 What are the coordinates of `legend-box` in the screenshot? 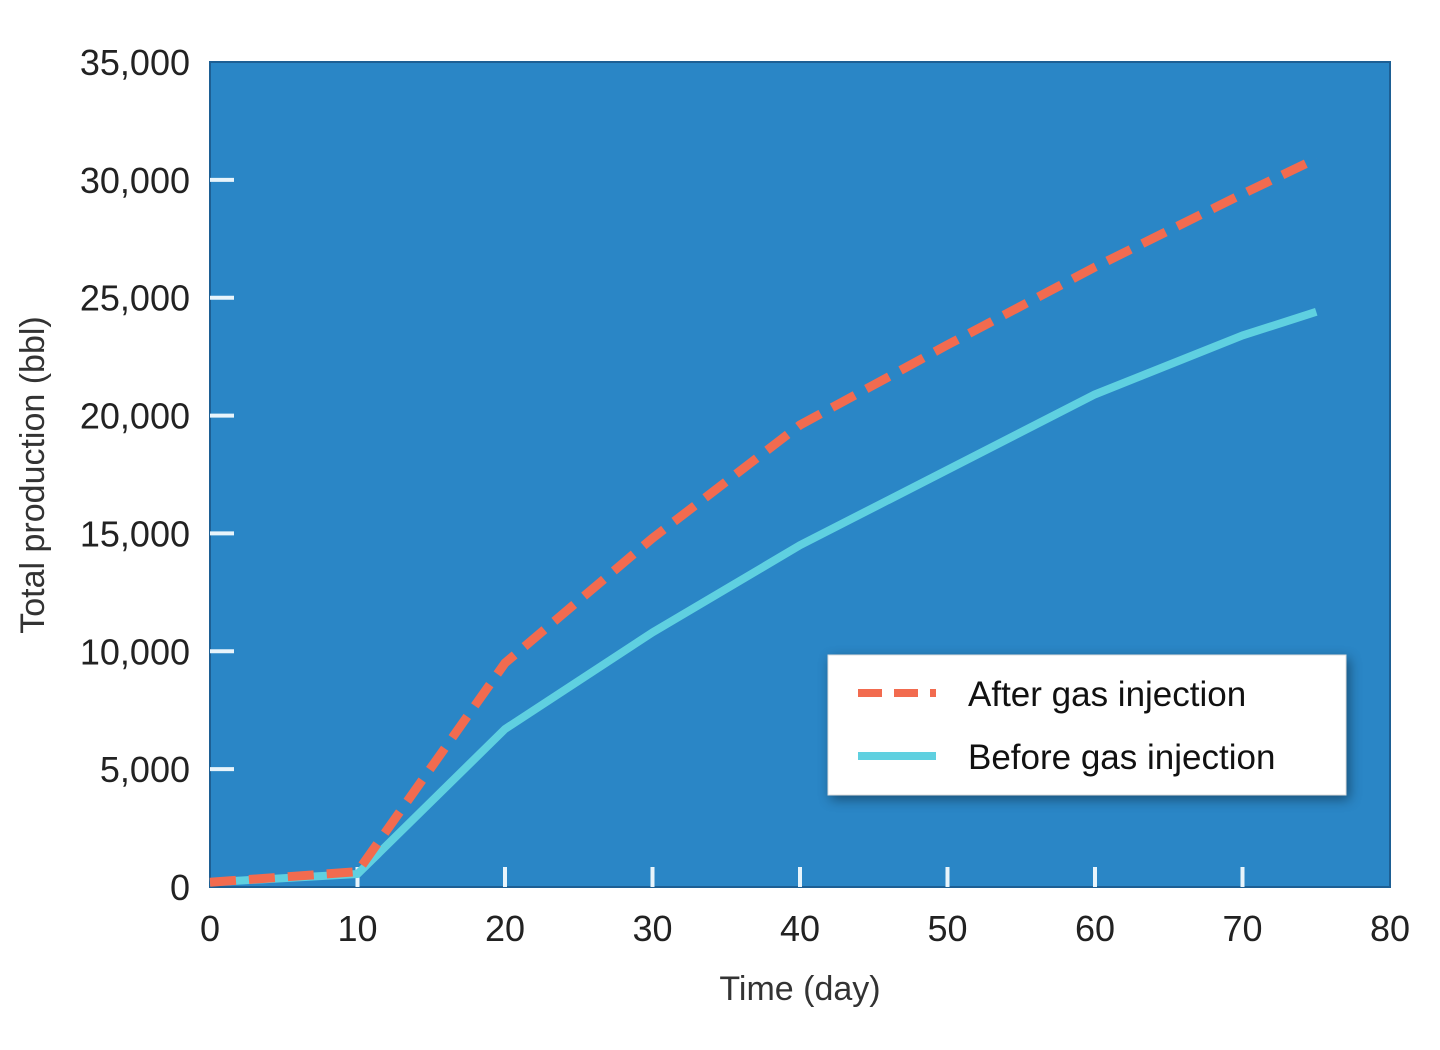 It's located at (1087, 725).